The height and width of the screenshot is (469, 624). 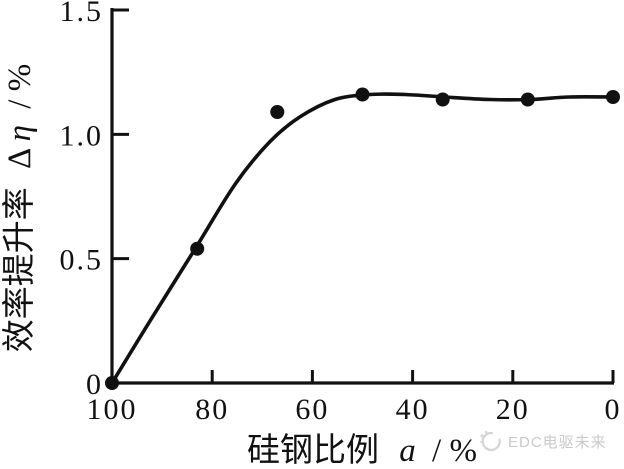 What do you see at coordinates (20, 159) in the screenshot?
I see `delta-symbol: Δ` at bounding box center [20, 159].